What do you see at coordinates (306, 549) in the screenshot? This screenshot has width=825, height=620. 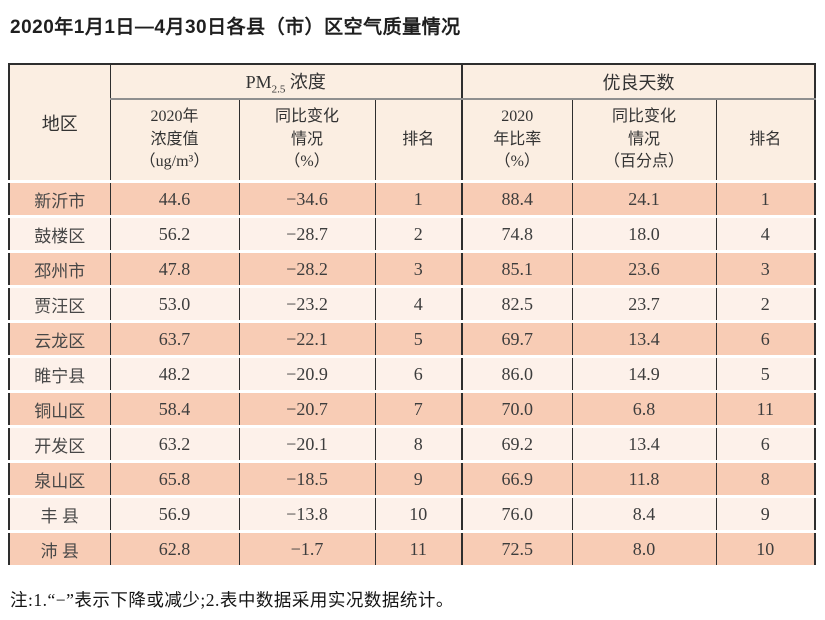 I see `value-cell: −1.7` at bounding box center [306, 549].